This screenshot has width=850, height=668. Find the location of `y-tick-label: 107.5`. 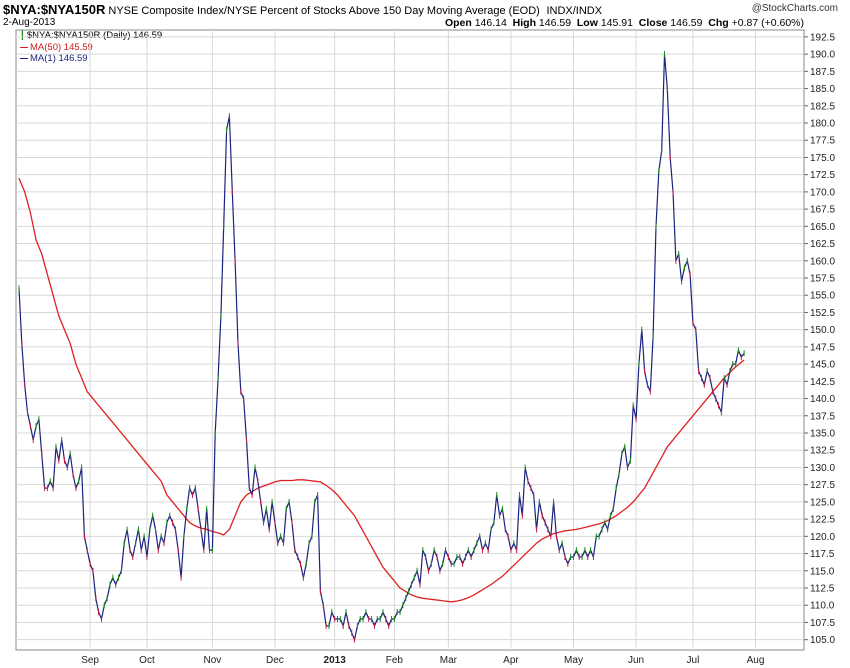

y-tick-label: 107.5 is located at coordinates (822, 623).